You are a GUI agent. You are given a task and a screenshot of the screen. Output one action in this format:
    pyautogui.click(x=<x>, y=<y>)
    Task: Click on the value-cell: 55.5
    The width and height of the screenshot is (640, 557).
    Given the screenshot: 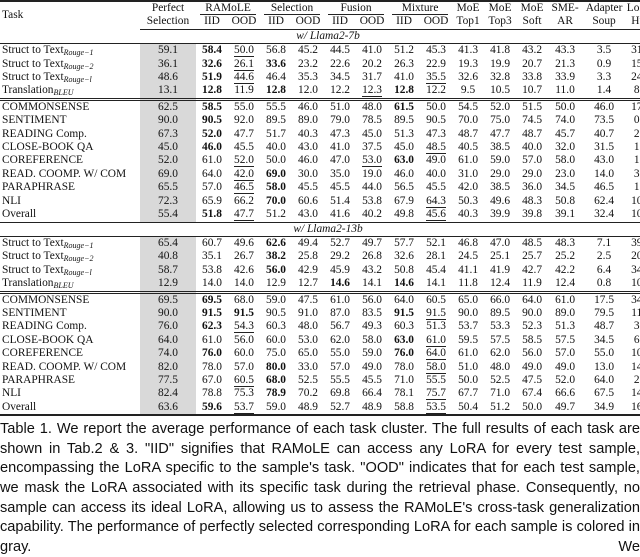 What is the action you would take?
    pyautogui.click(x=436, y=380)
    